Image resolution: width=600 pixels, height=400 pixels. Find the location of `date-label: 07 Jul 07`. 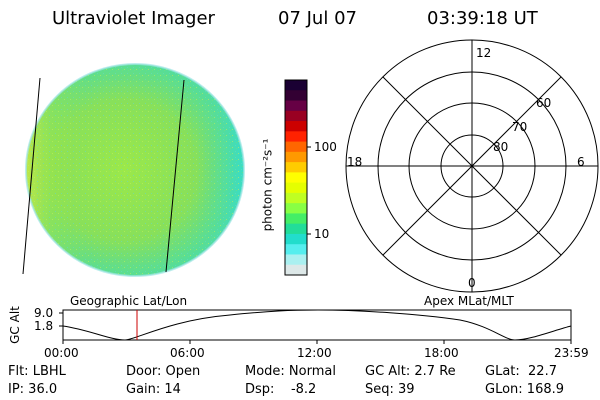

date-label: 07 Jul 07 is located at coordinates (317, 18).